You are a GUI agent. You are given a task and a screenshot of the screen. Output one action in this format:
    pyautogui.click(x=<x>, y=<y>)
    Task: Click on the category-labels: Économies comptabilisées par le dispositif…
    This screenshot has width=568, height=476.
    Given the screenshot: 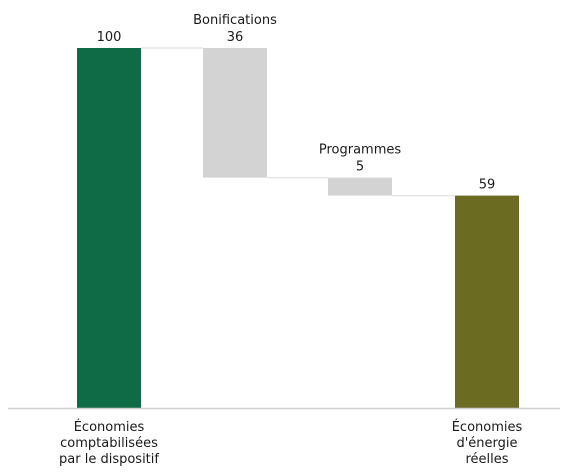 What is the action you would take?
    pyautogui.click(x=290, y=443)
    